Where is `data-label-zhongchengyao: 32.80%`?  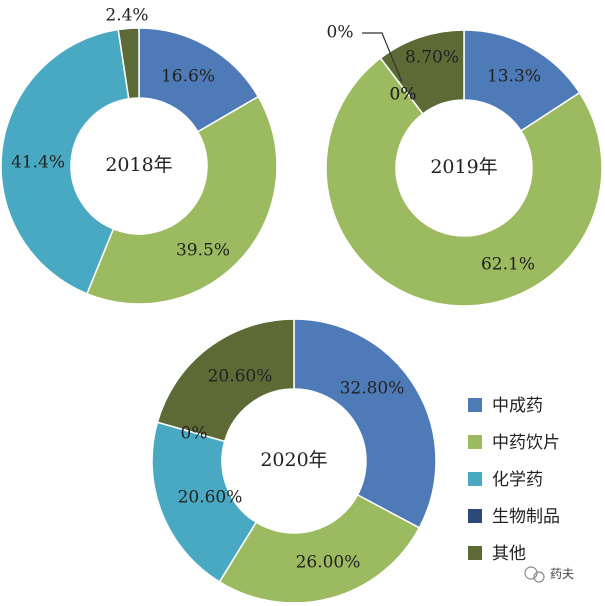 data-label-zhongchengyao: 32.80% is located at coordinates (372, 389).